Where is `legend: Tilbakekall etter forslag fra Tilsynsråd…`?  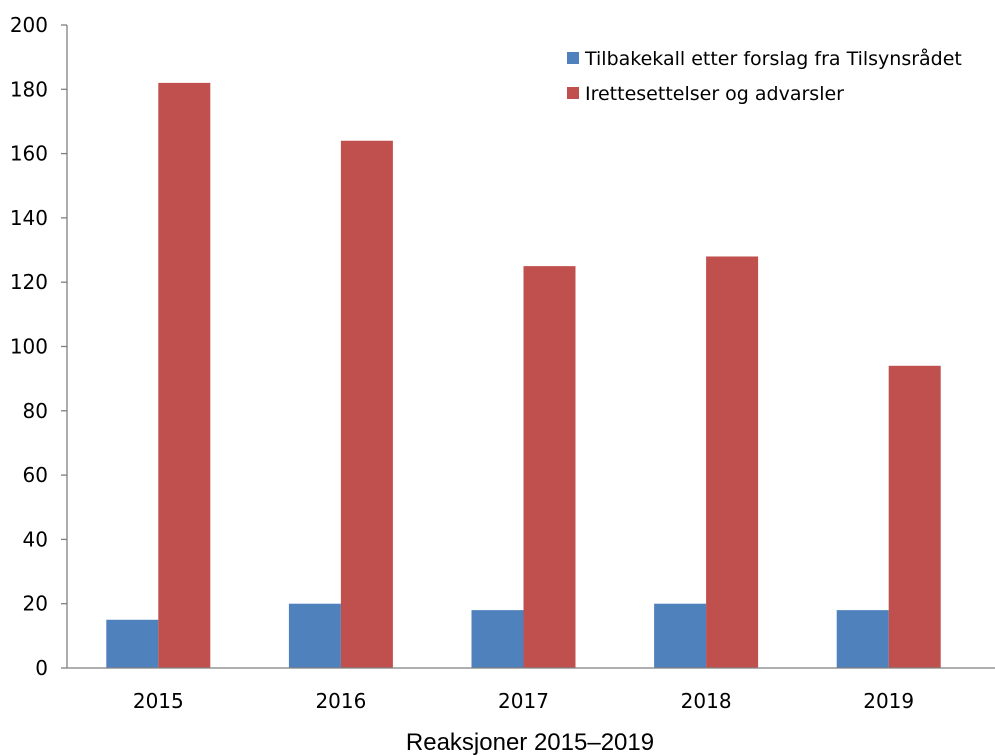 legend: Tilbakekall etter forslag fra Tilsynsråd… is located at coordinates (764, 76).